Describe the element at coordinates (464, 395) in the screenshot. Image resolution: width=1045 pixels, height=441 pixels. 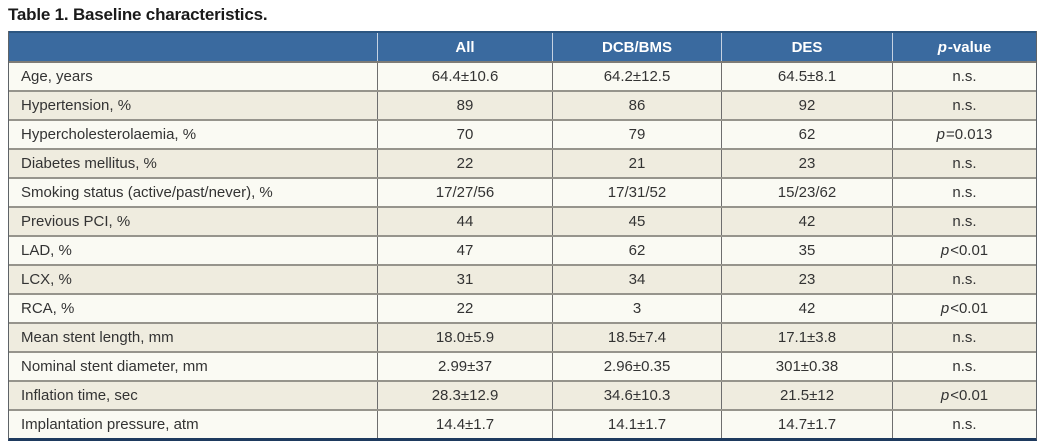
I see `cell-all: 28.3±12.9` at that location.